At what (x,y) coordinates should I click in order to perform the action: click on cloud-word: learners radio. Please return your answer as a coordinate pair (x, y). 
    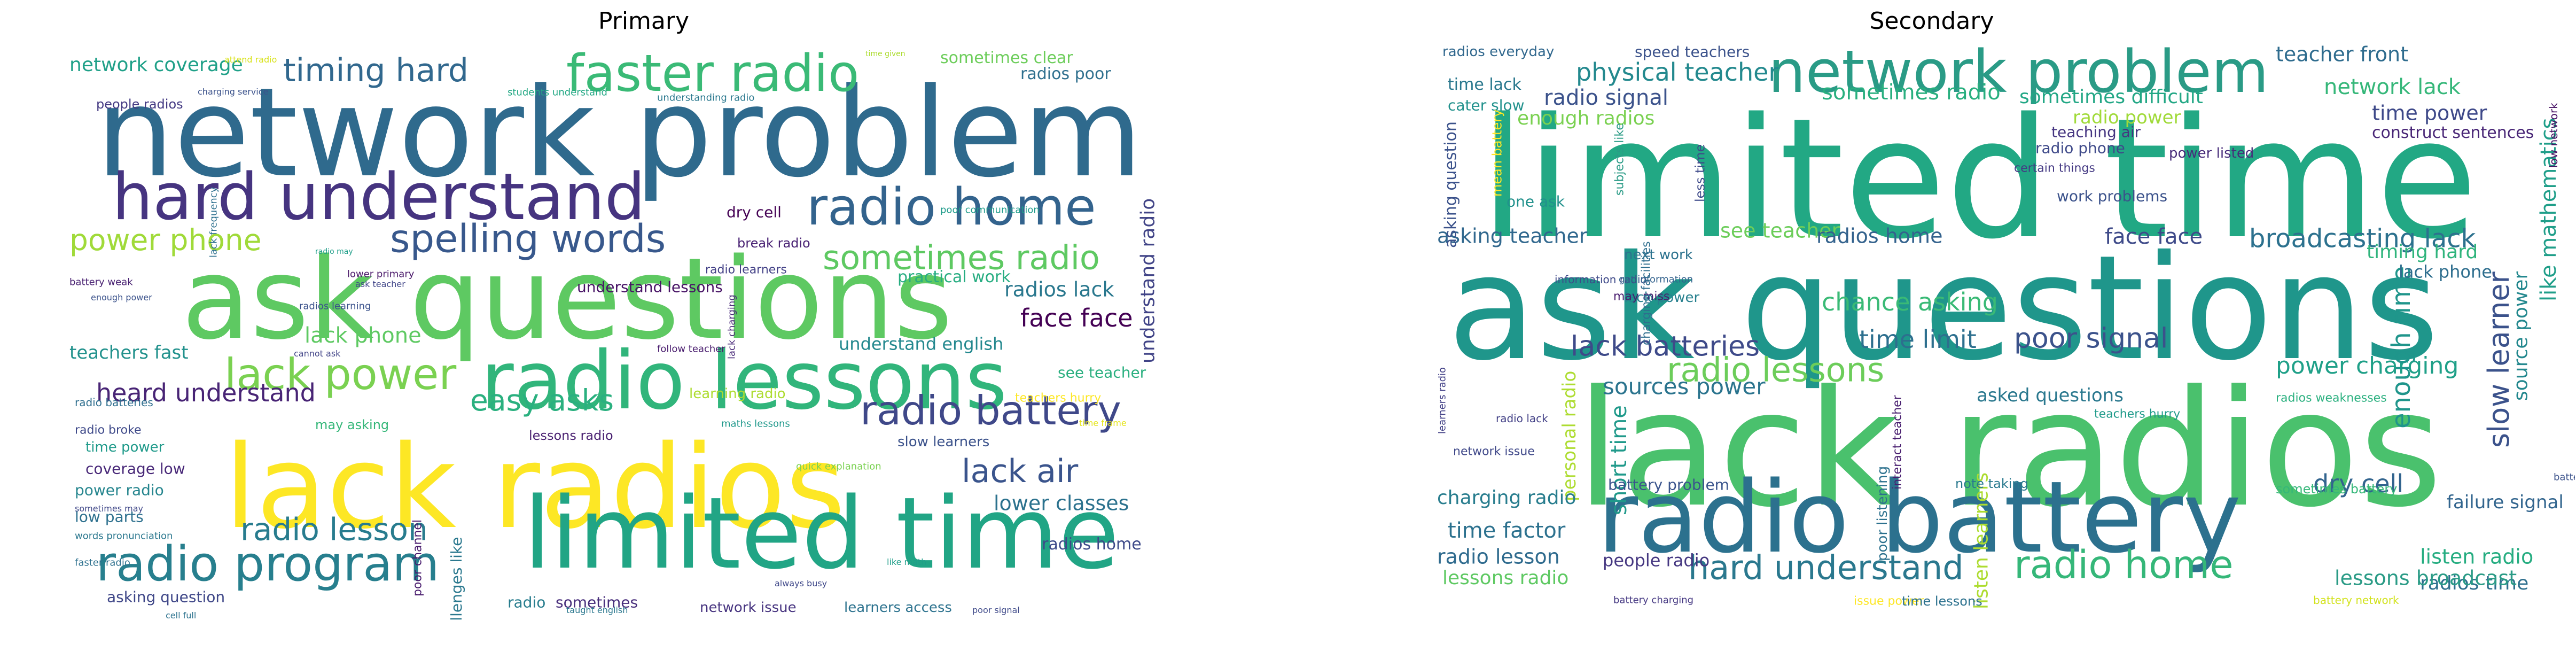
    Looking at the image, I should click on (1442, 400).